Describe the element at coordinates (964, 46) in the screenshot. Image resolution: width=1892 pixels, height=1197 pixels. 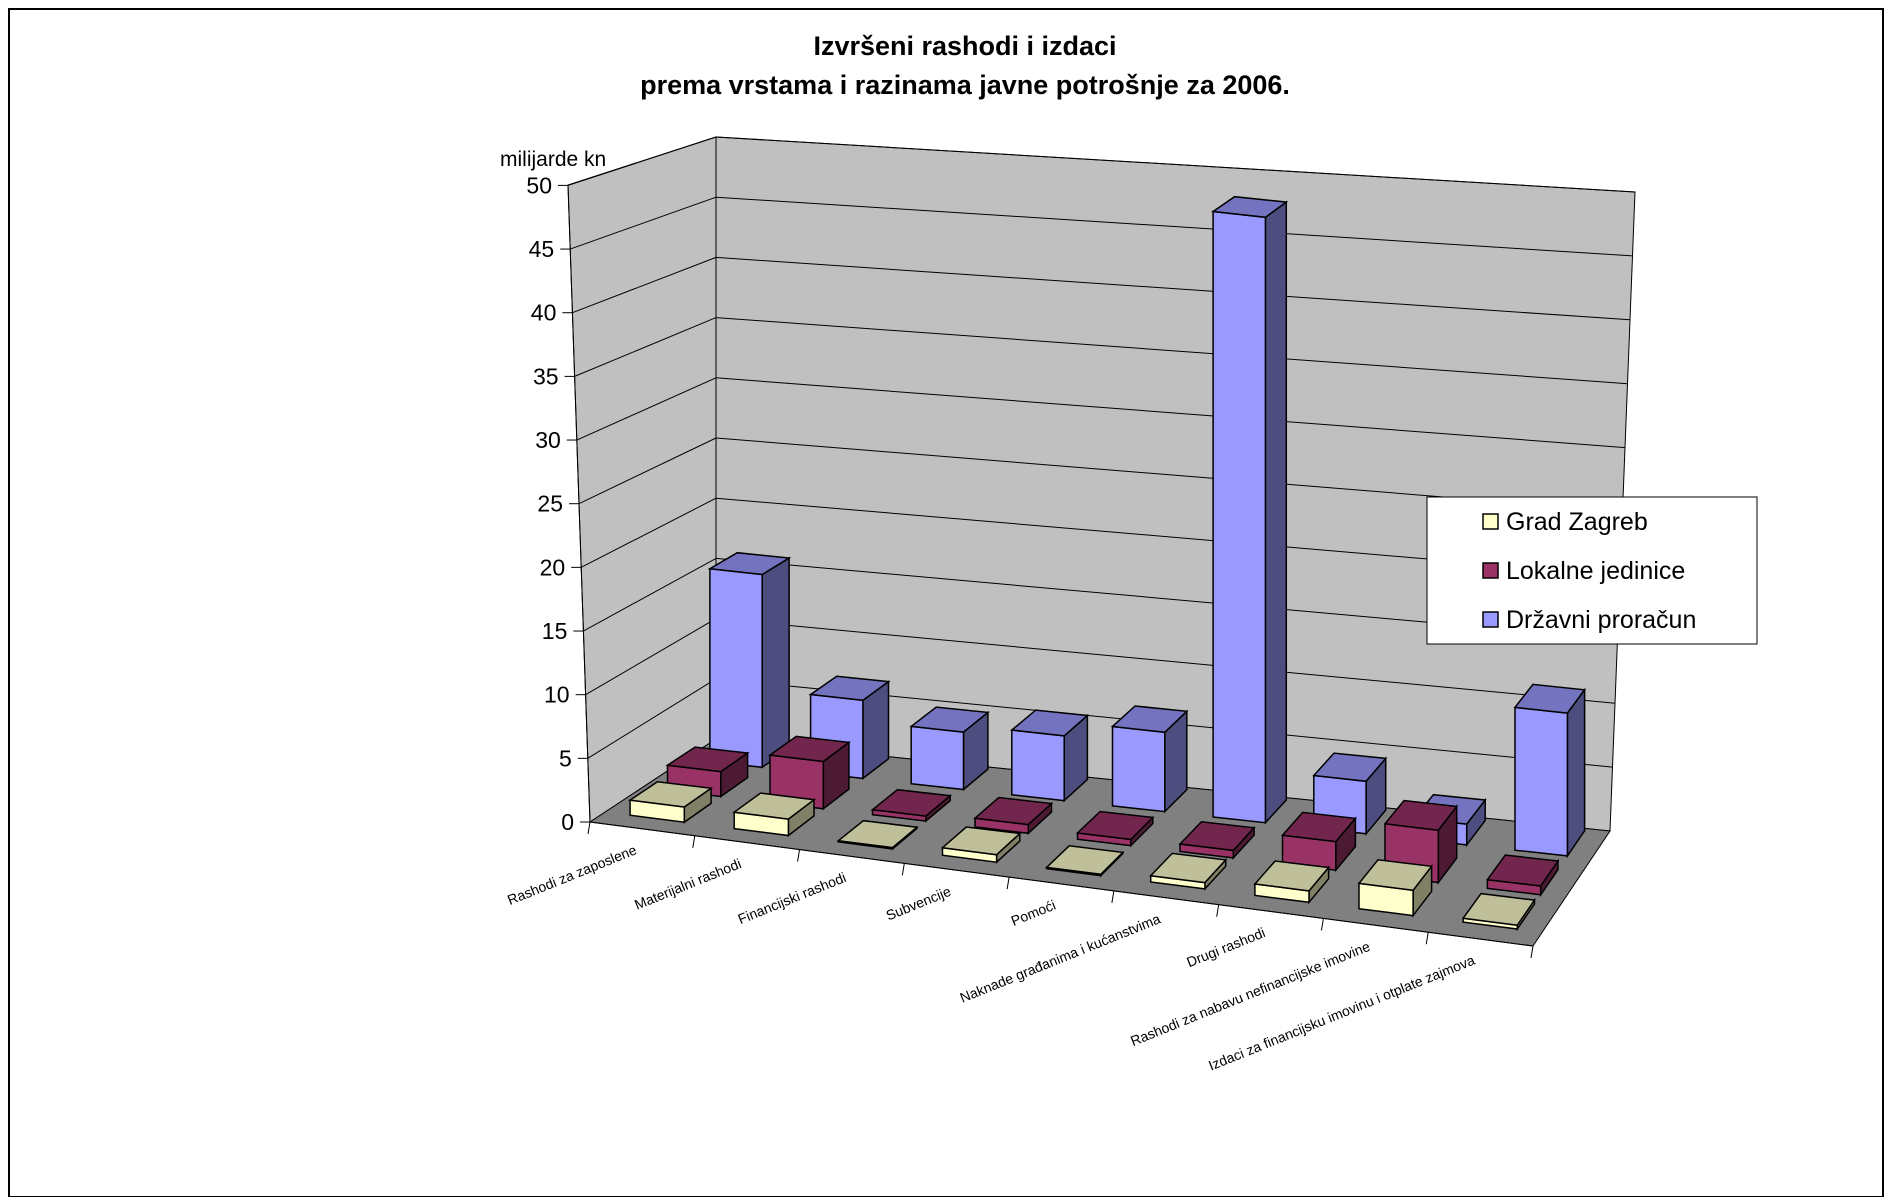
I see `chart-title-line-1: Izvršeni rashodi i izdaci` at that location.